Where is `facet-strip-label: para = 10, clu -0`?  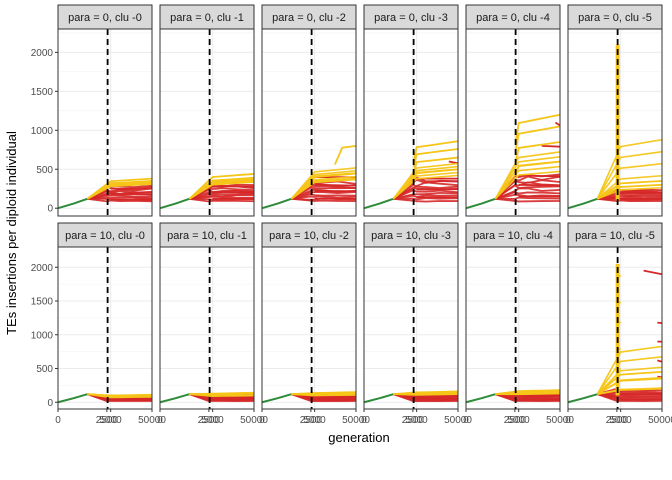
facet-strip-label: para = 10, clu -0 is located at coordinates (105, 236).